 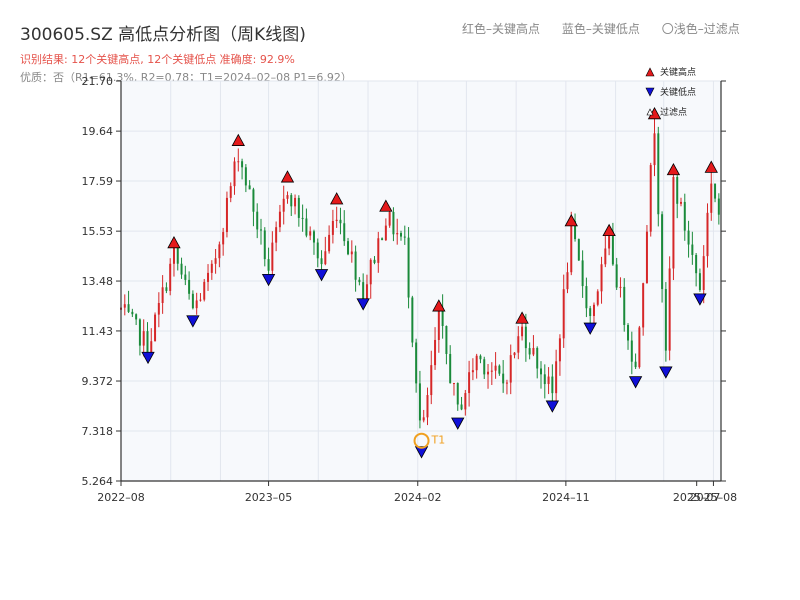 What do you see at coordinates (98, 231) in the screenshot?
I see `y-tick-label: 15.53` at bounding box center [98, 231].